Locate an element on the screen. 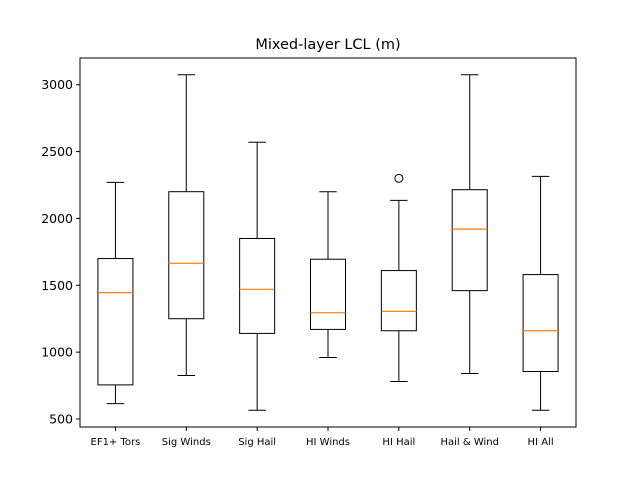 The width and height of the screenshot is (640, 480). chart-title: Mixed-layer LCL (m) is located at coordinates (327, 45).